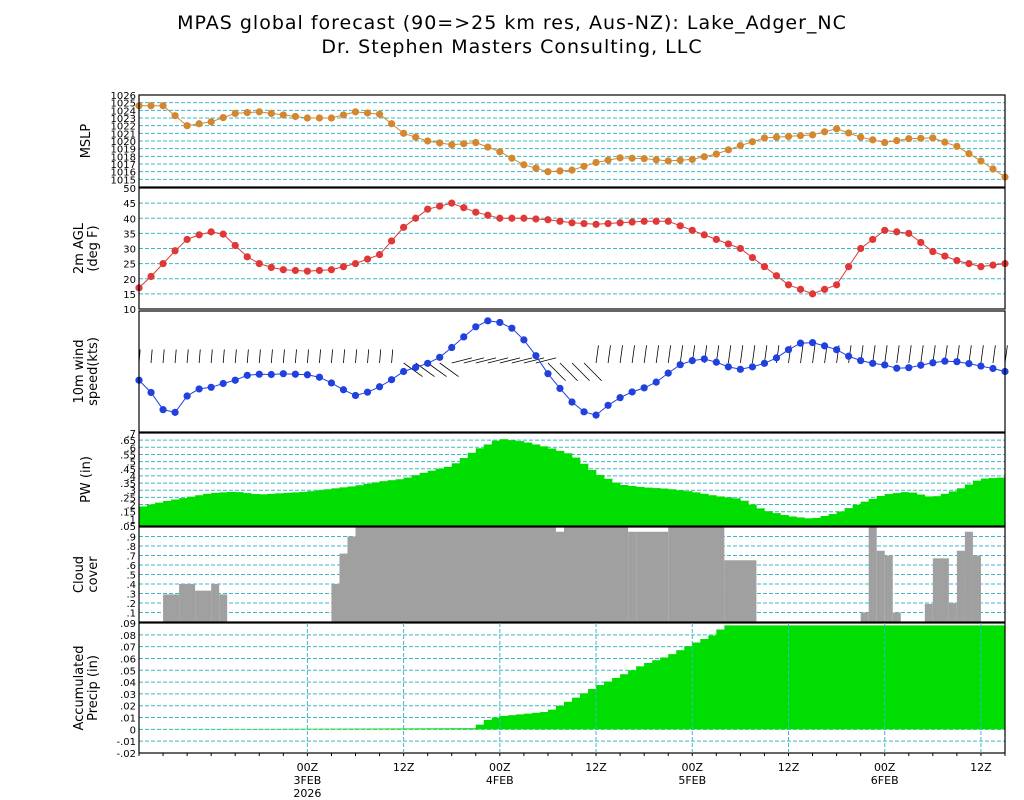 This screenshot has width=1024, height=800. What do you see at coordinates (131, 463) in the screenshot?
I see `y-tick-label: .5` at bounding box center [131, 463].